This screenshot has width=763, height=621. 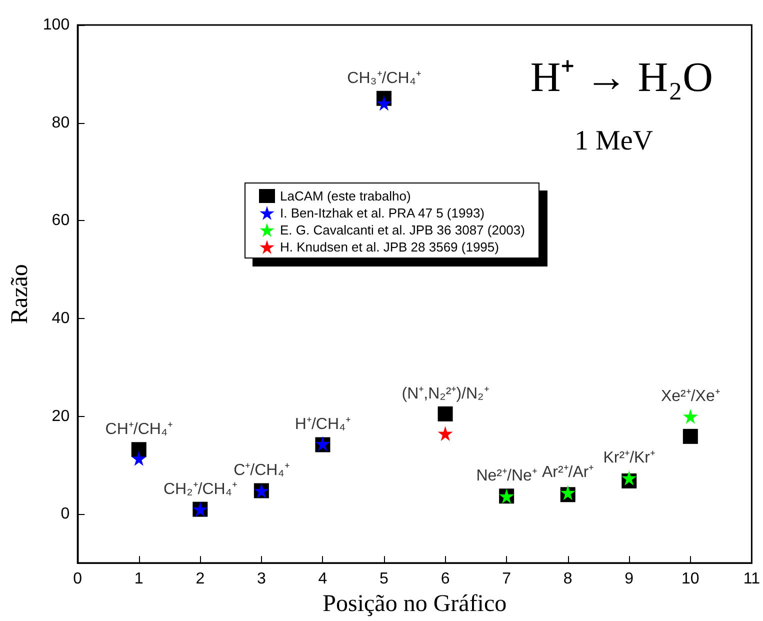 What do you see at coordinates (20, 294) in the screenshot?
I see `y-axis-title: Razão` at bounding box center [20, 294].